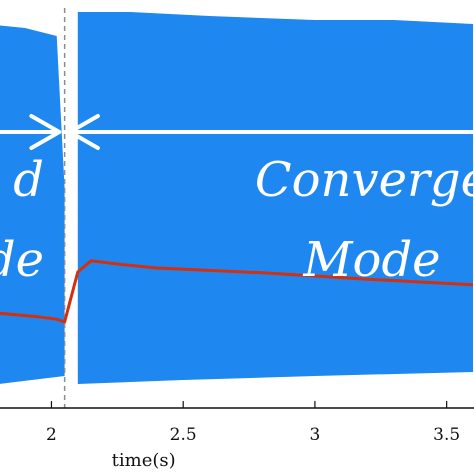 The height and width of the screenshot is (474, 474). I want to click on region-label-2-line-2: Mode, so click(371, 260).